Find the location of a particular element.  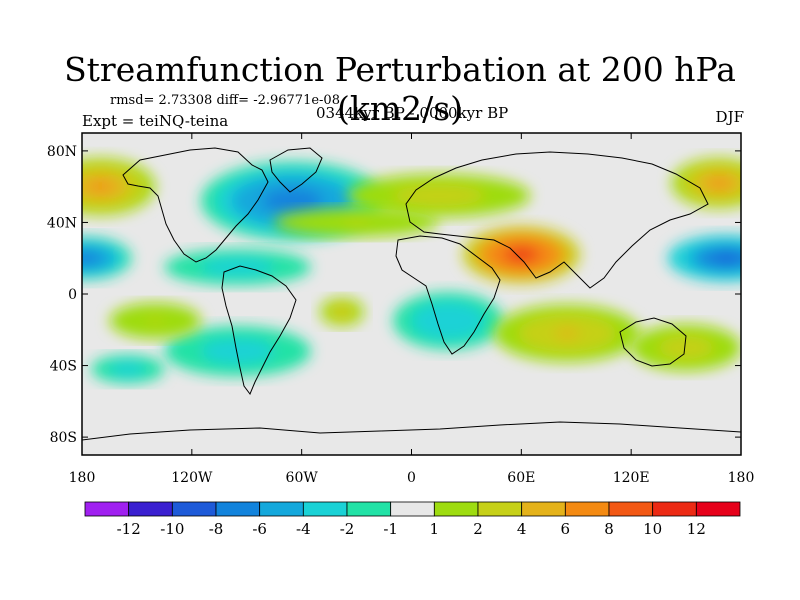

season-label: DJF is located at coordinates (729, 117).